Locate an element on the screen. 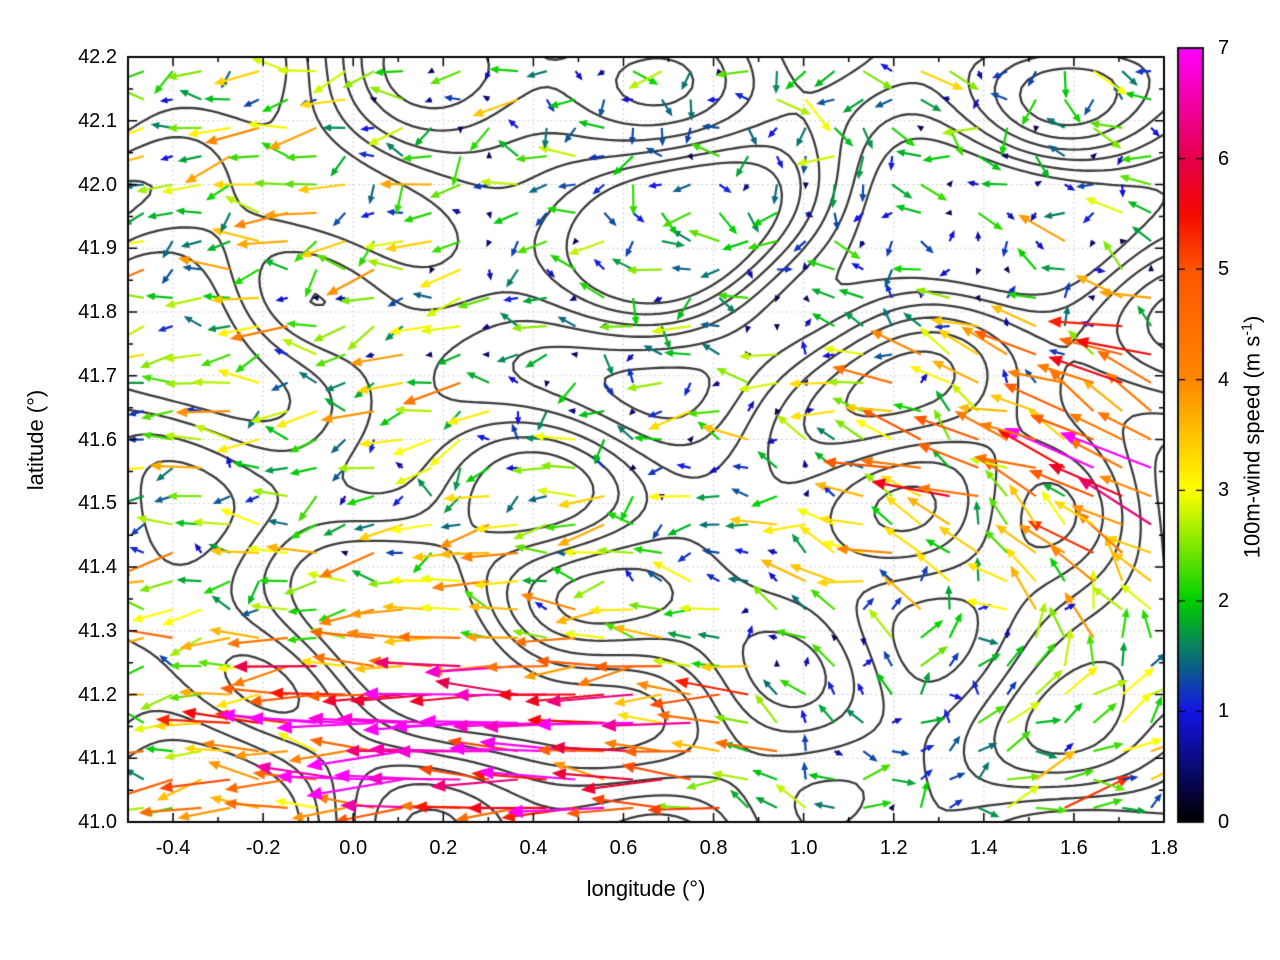  y-tick-label: 41.2 is located at coordinates (97, 694).